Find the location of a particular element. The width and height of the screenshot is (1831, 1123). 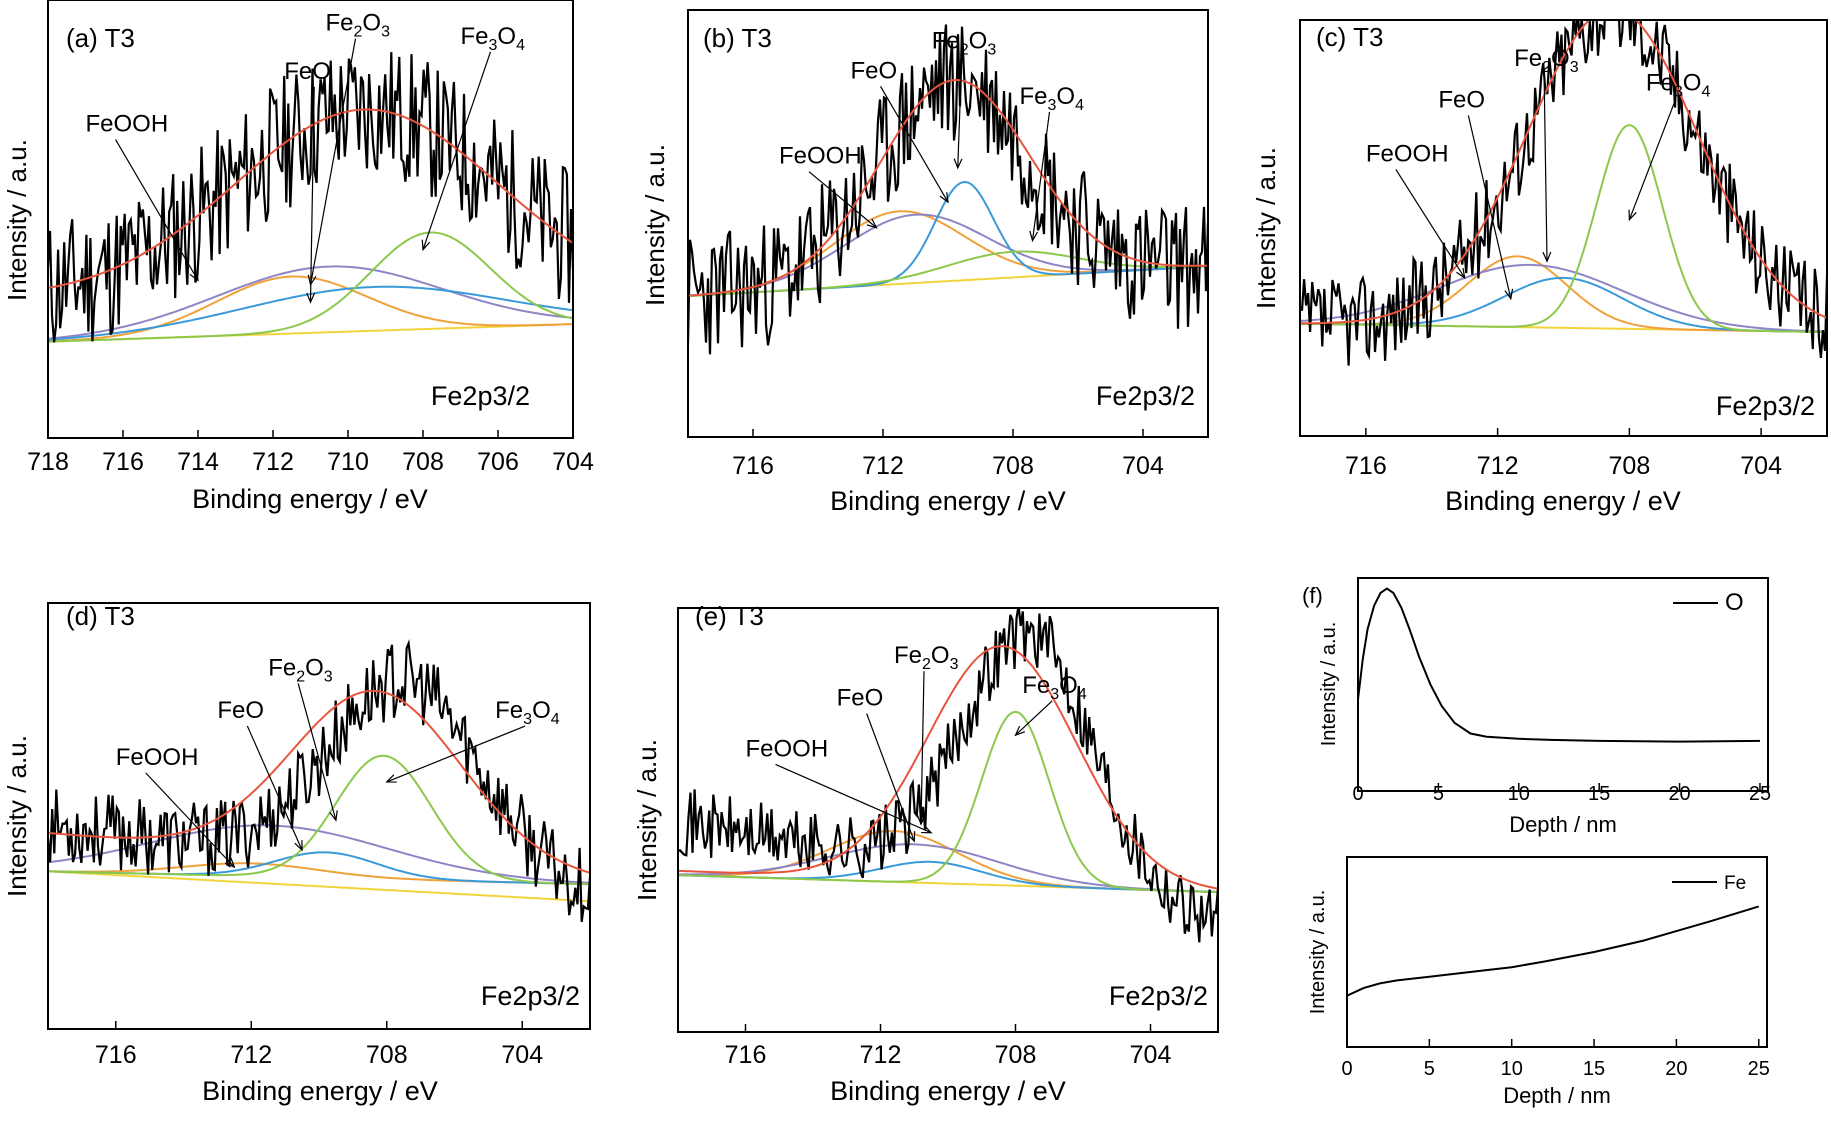

x-tick-label: 706 is located at coordinates (498, 462).